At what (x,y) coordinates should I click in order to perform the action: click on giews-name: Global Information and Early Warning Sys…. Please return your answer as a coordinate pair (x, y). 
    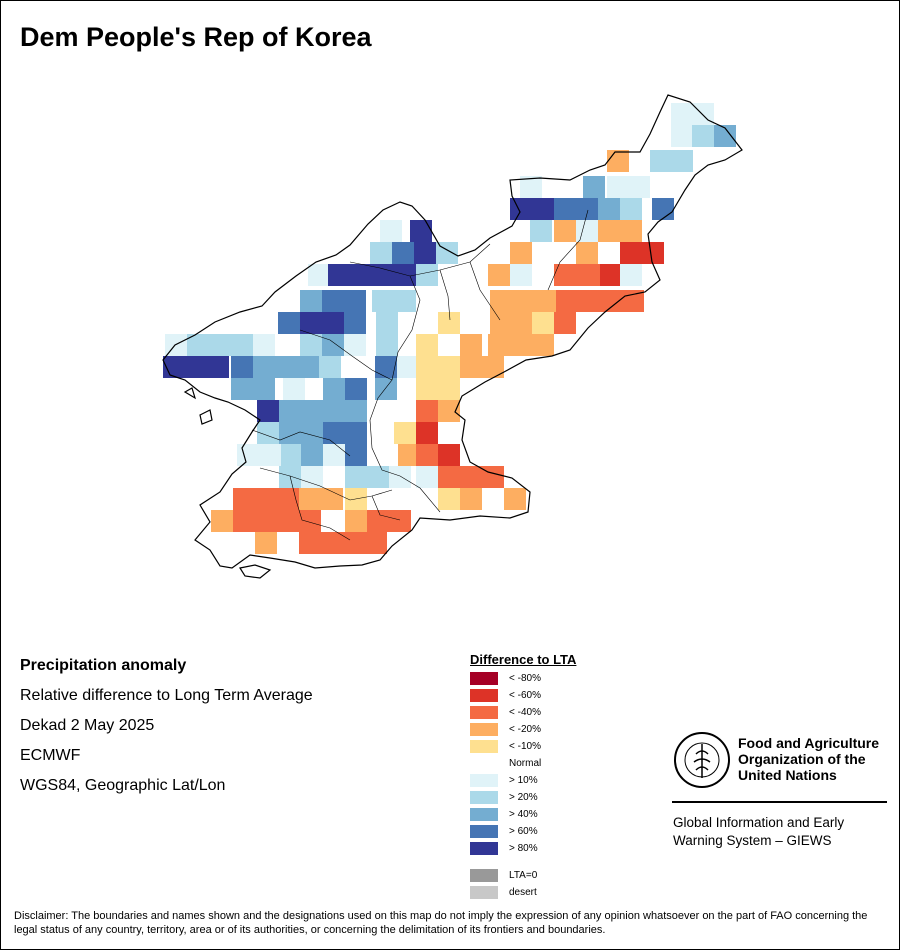
    Looking at the image, I should click on (759, 831).